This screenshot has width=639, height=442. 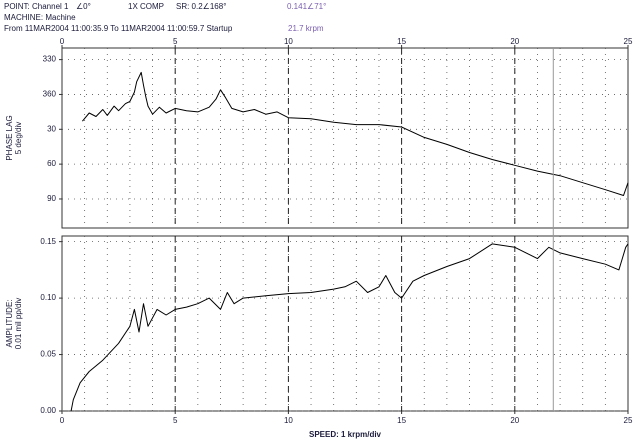 What do you see at coordinates (51, 163) in the screenshot?
I see `y-tick-label: 60` at bounding box center [51, 163].